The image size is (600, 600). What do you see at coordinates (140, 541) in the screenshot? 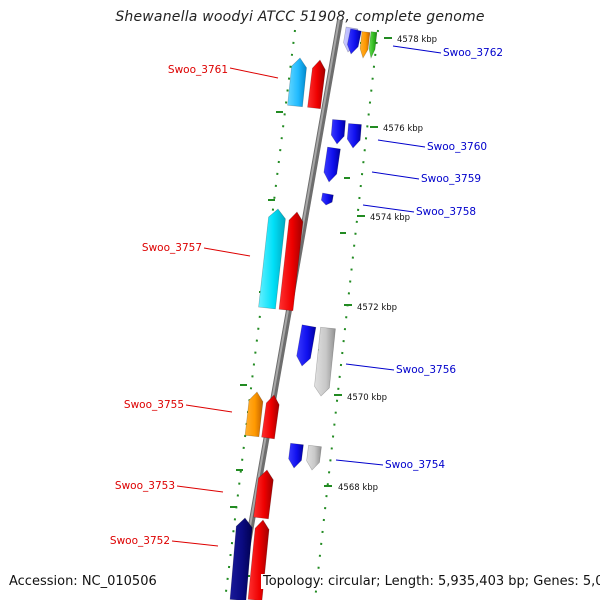
I see `gene-label-swoo-3752: Swoo_3752` at bounding box center [140, 541].